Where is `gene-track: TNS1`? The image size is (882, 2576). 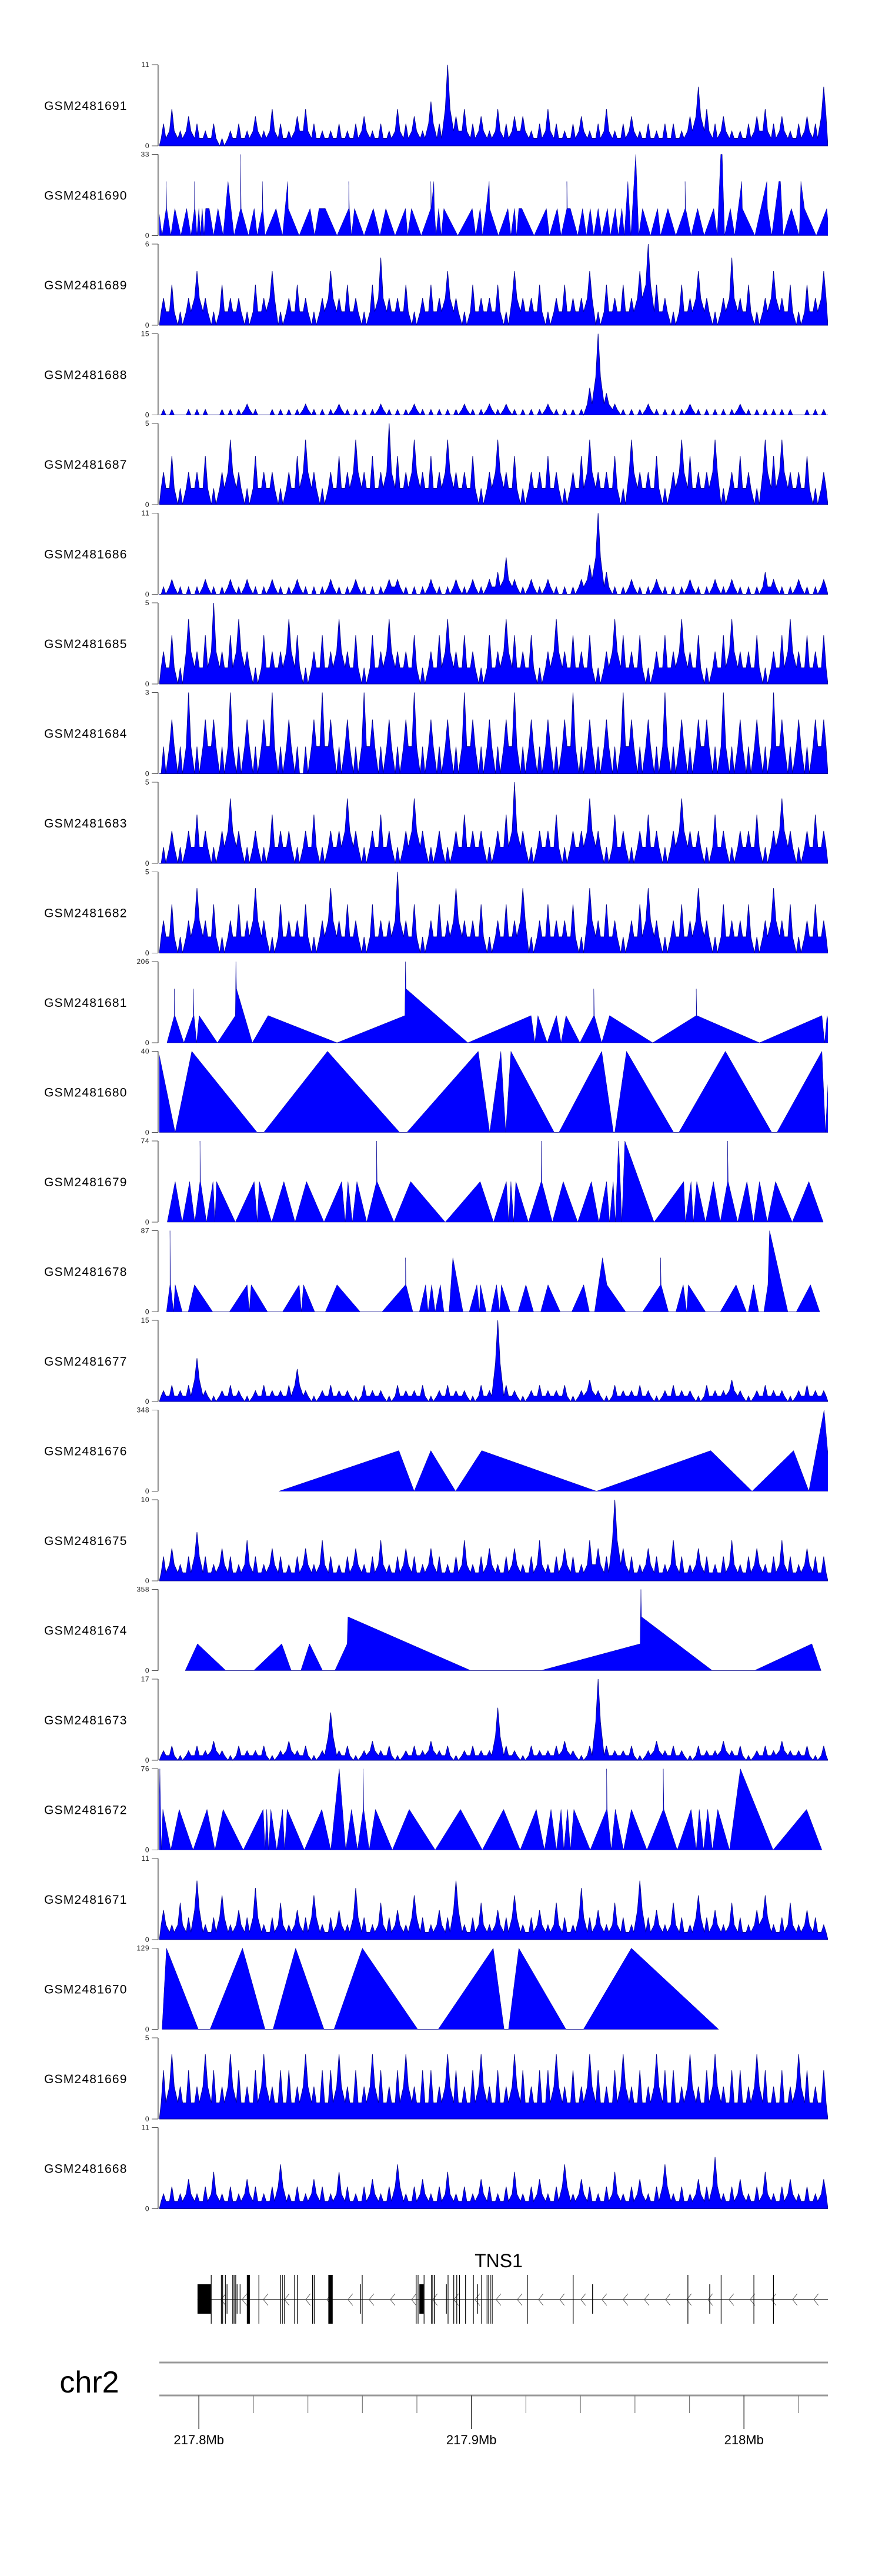 gene-track: TNS1 is located at coordinates (512, 2287).